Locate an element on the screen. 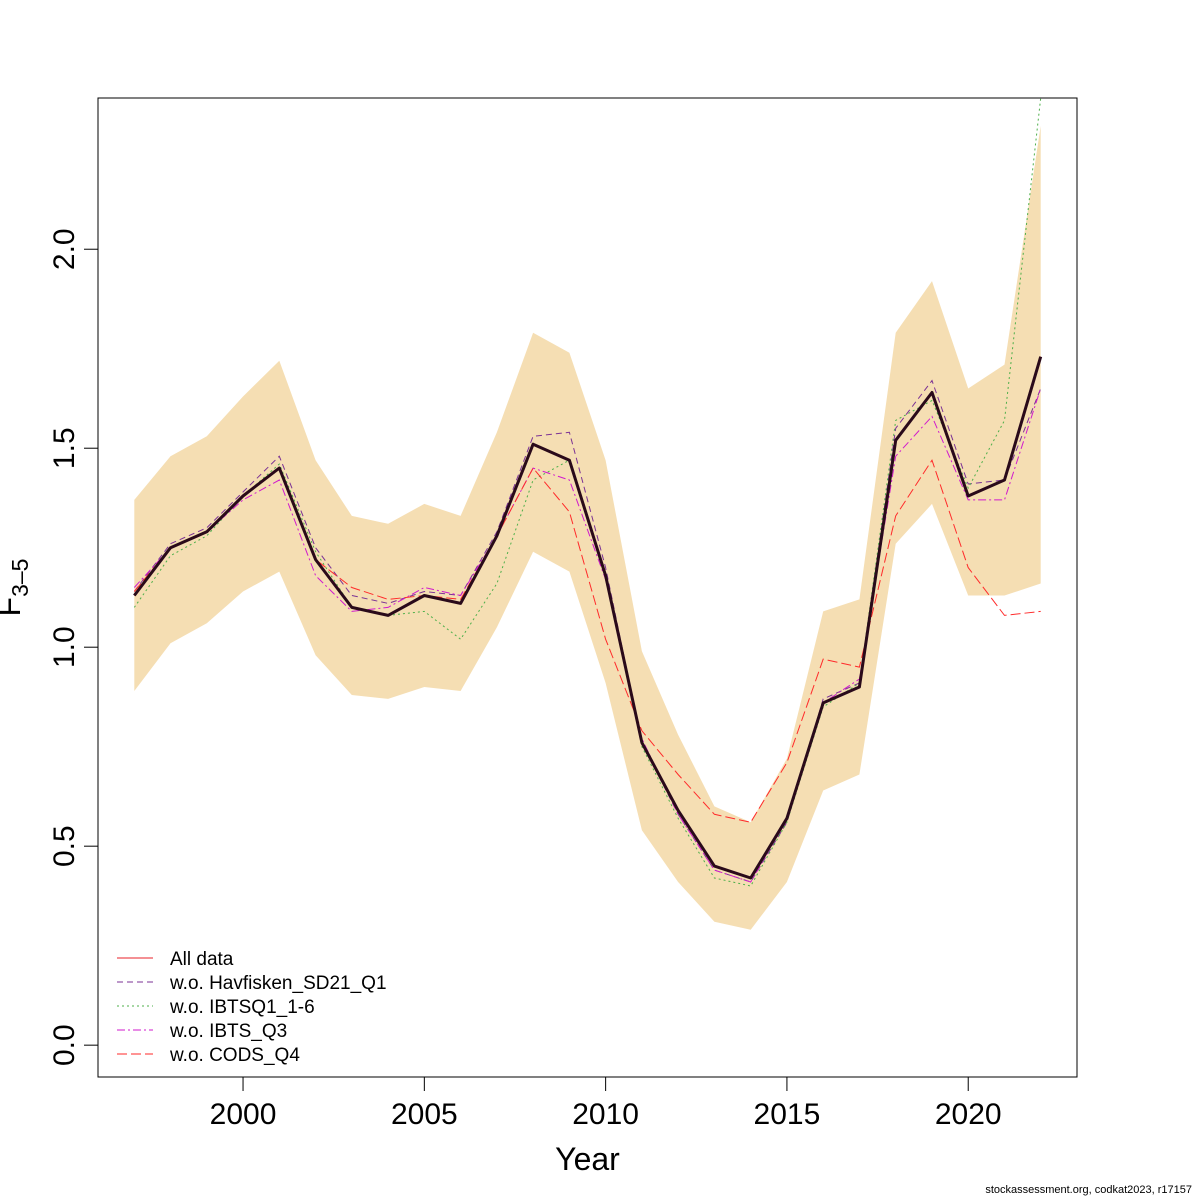  y-axis-title-main: F is located at coordinates (13, 607).